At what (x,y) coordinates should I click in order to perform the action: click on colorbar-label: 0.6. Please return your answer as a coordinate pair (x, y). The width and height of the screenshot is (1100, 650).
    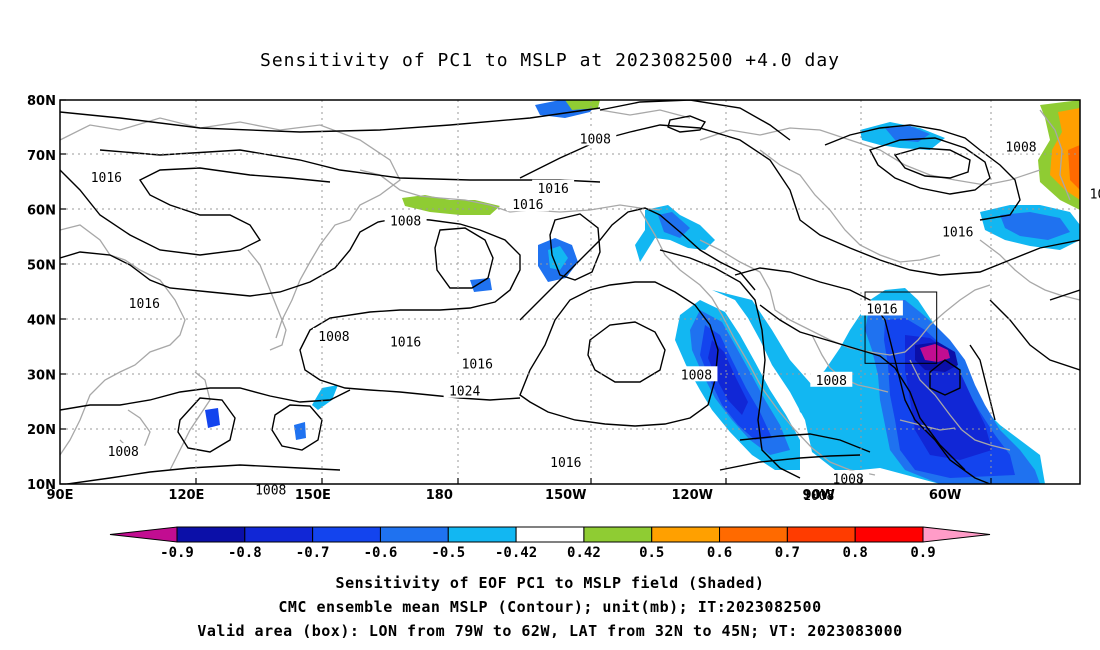
    Looking at the image, I should click on (719, 553).